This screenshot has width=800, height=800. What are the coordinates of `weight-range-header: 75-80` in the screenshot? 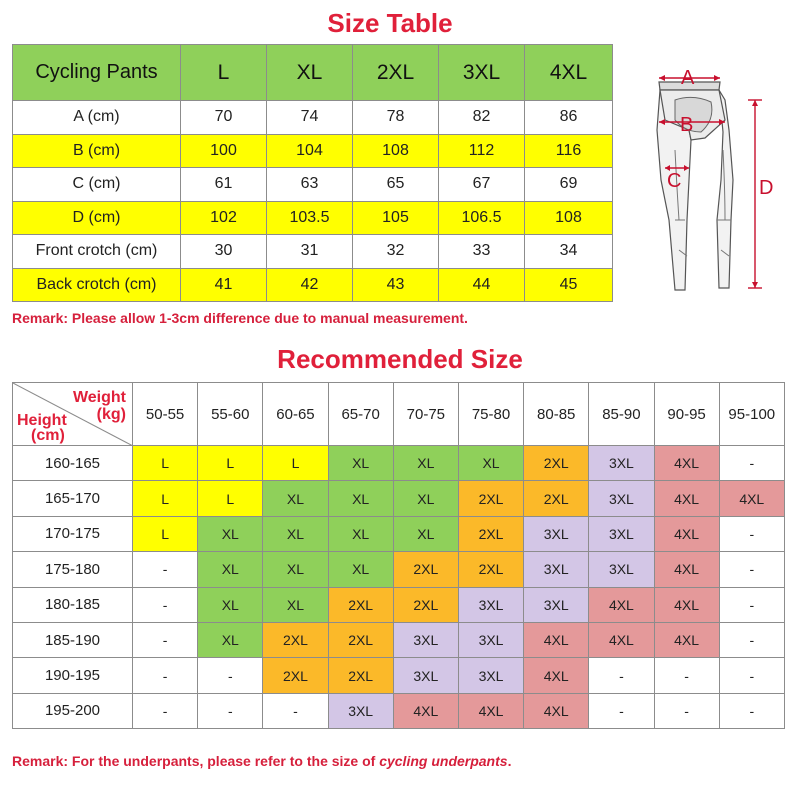 It's located at (491, 414).